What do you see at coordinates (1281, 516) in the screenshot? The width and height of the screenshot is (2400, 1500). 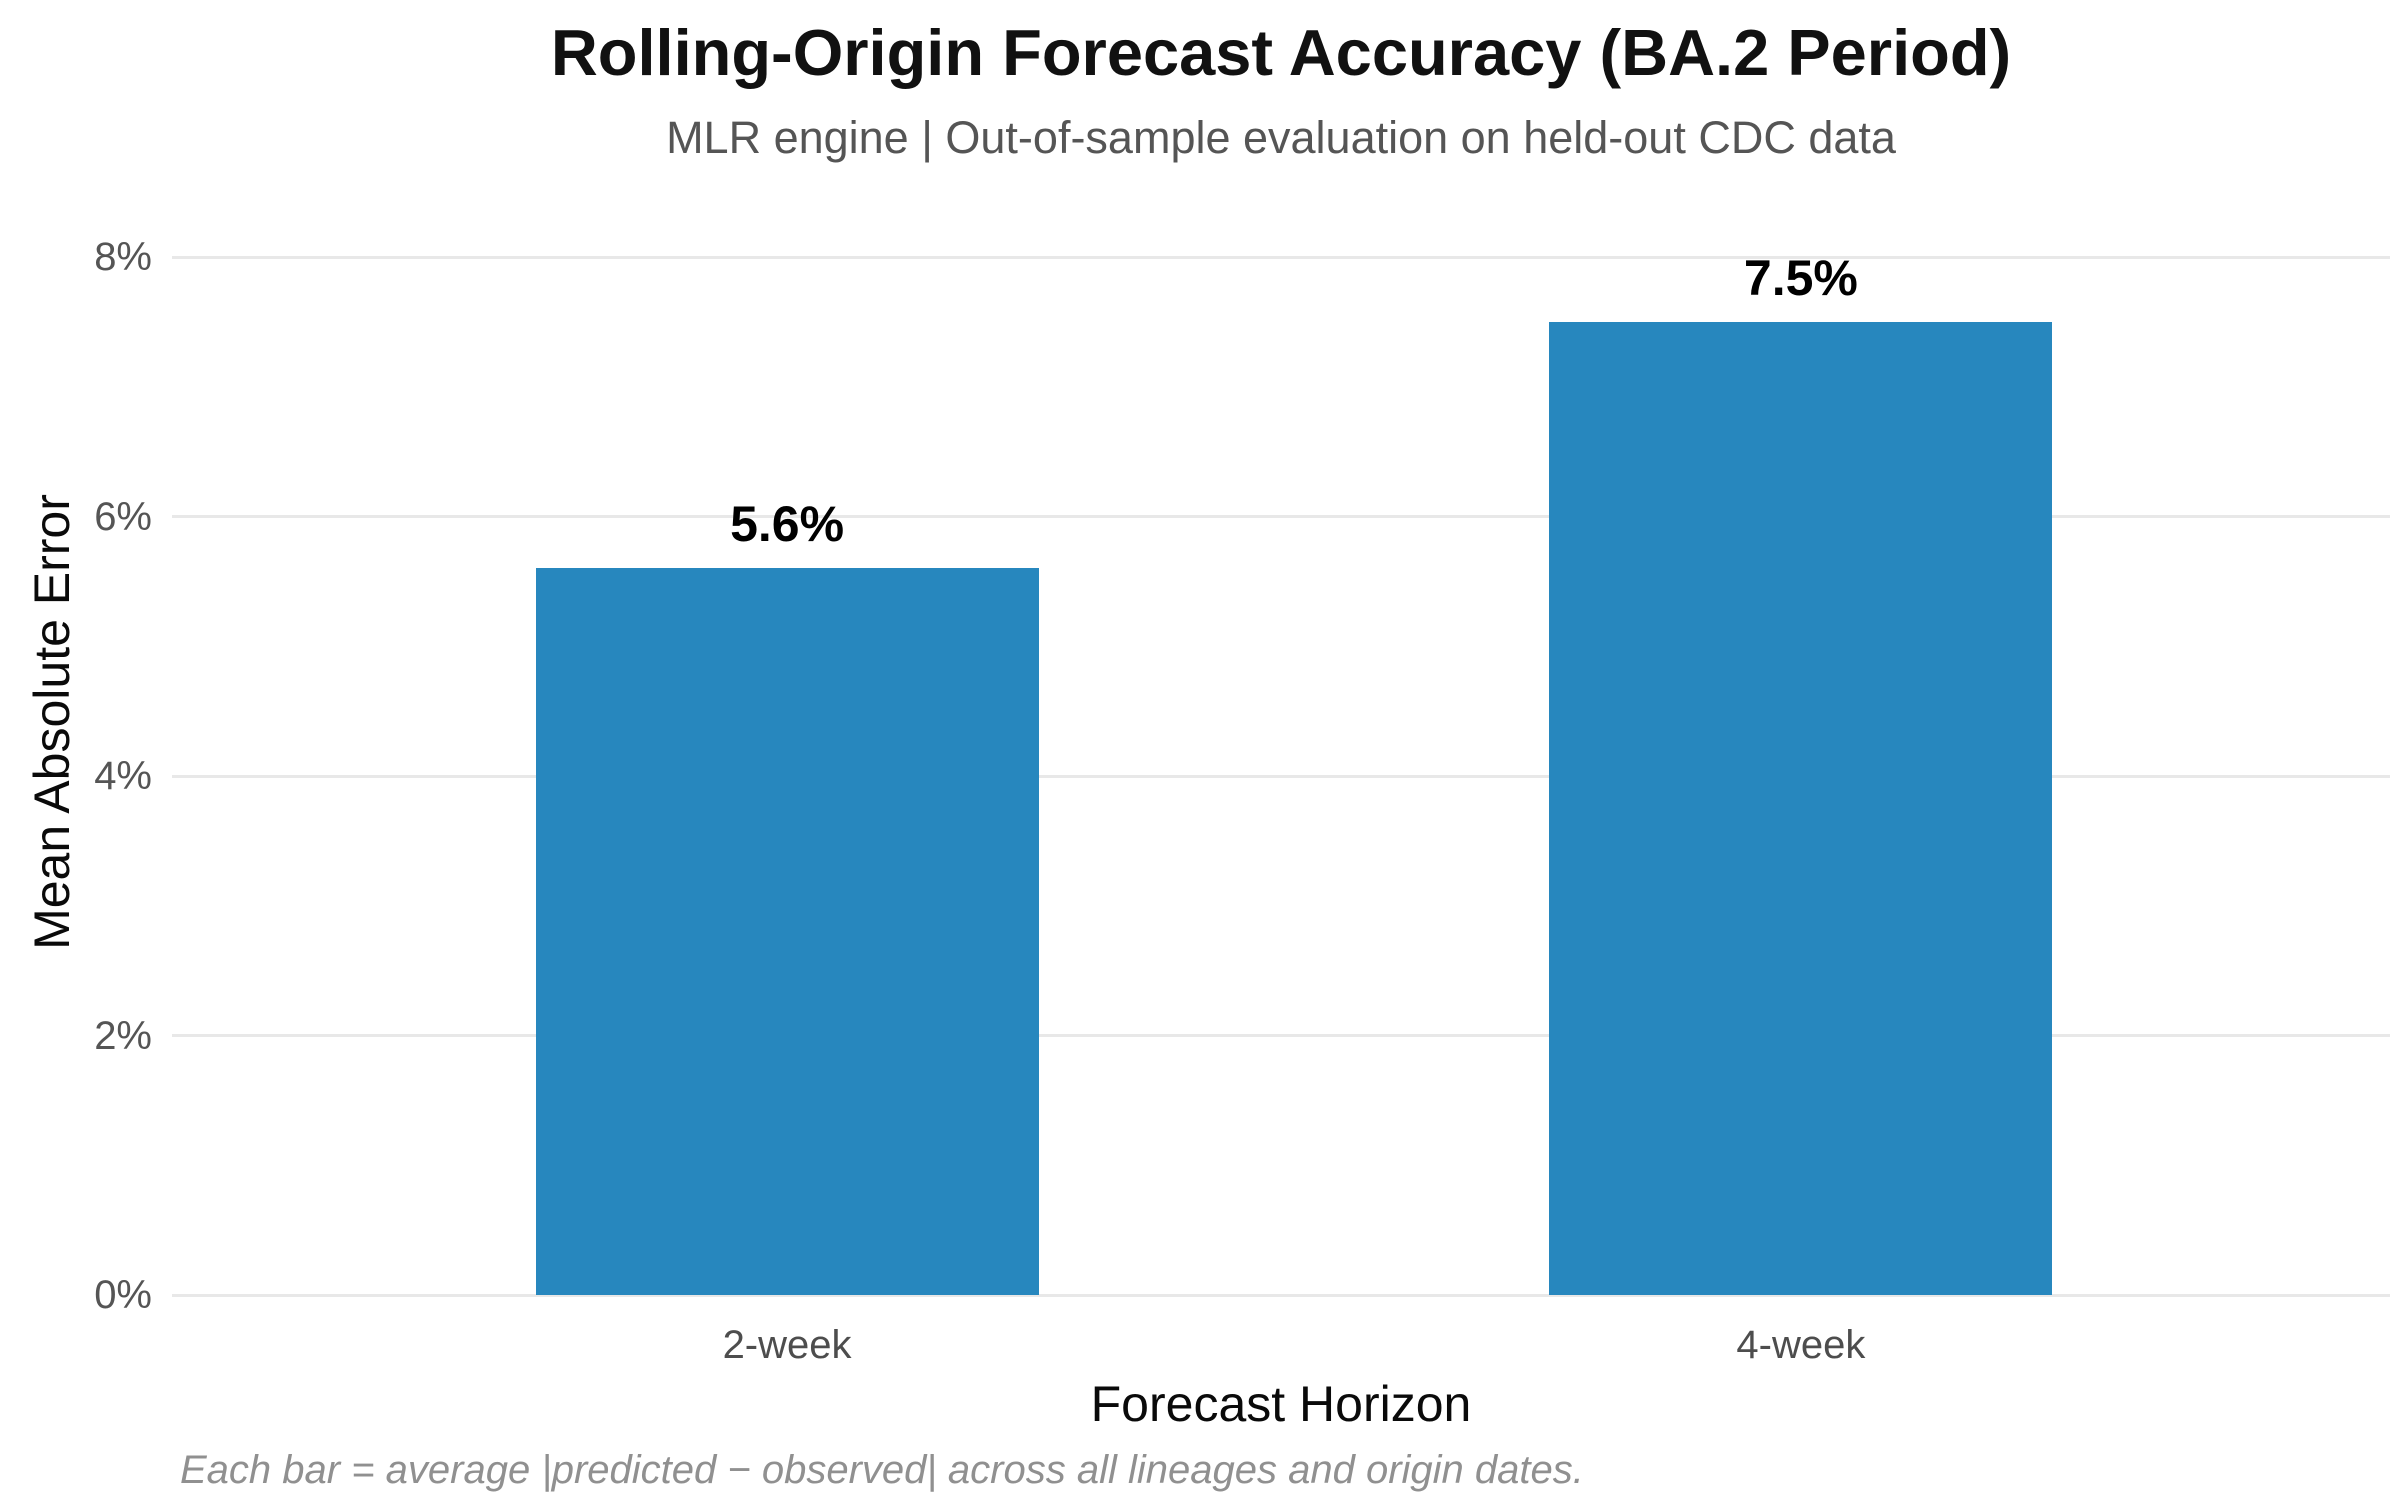 I see `gridline-6%` at bounding box center [1281, 516].